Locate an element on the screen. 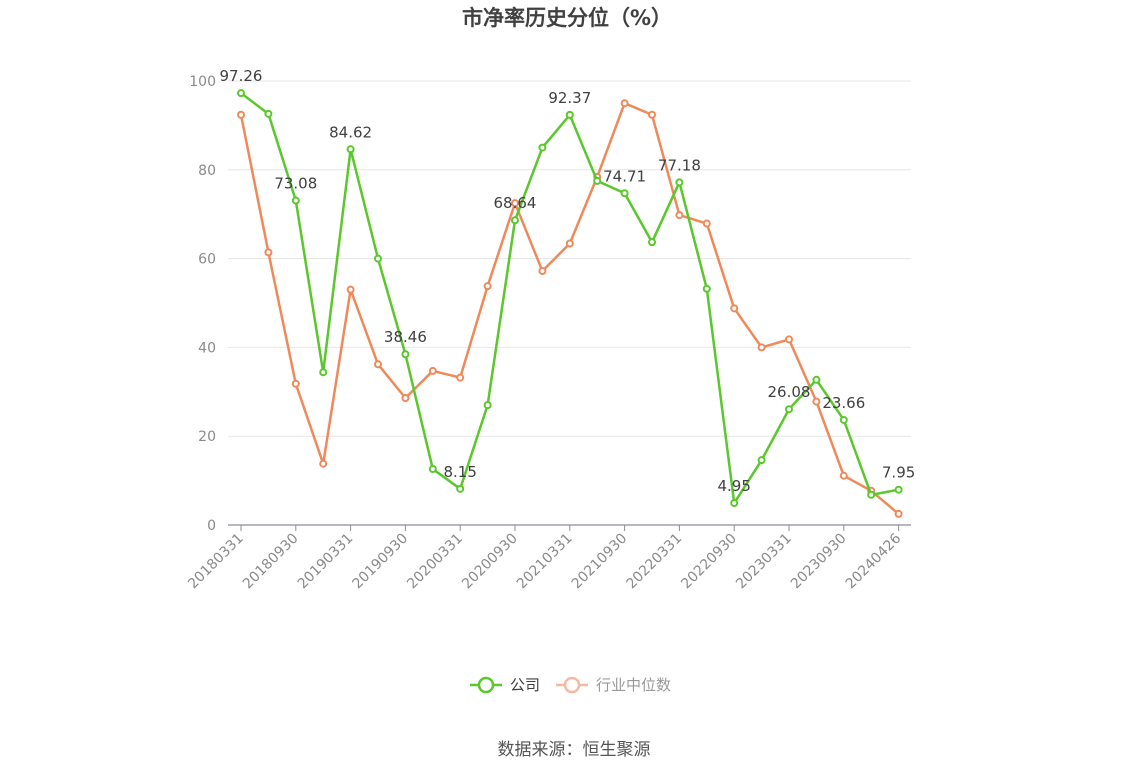  x-tick-label: 20180331 is located at coordinates (216, 562).